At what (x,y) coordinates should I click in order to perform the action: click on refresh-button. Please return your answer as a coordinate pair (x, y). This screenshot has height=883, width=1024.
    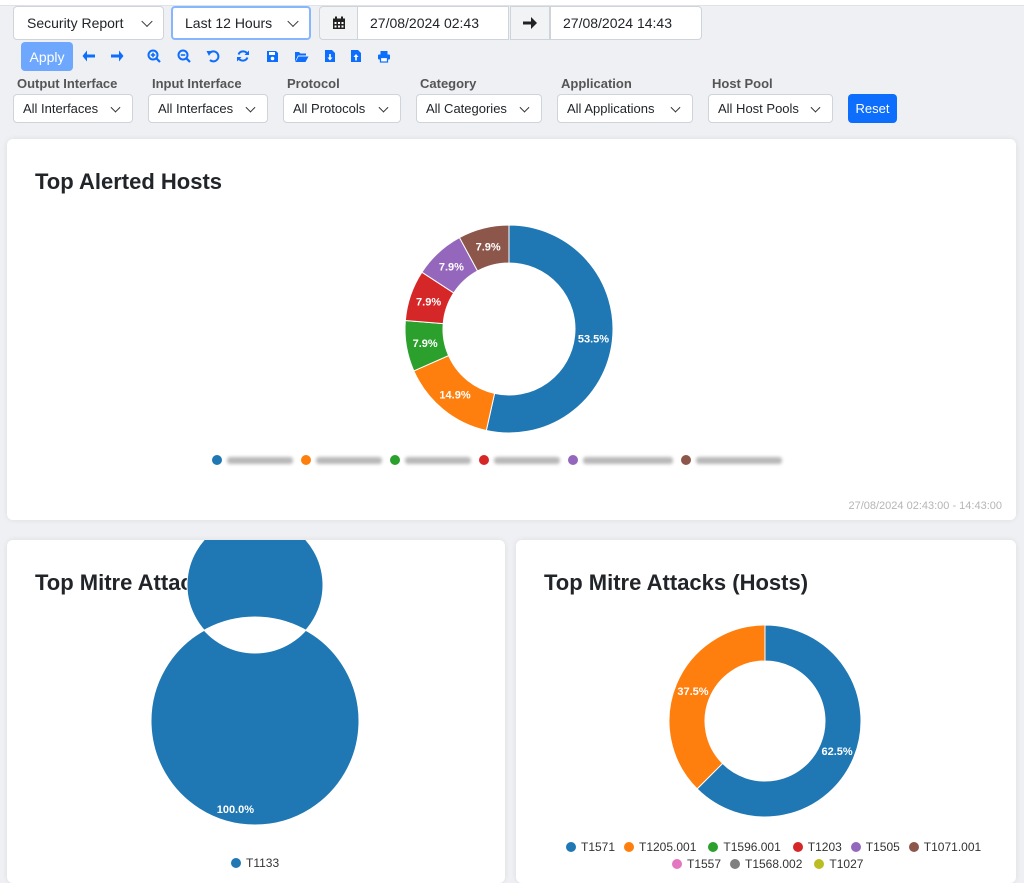
    Looking at the image, I should click on (243, 56).